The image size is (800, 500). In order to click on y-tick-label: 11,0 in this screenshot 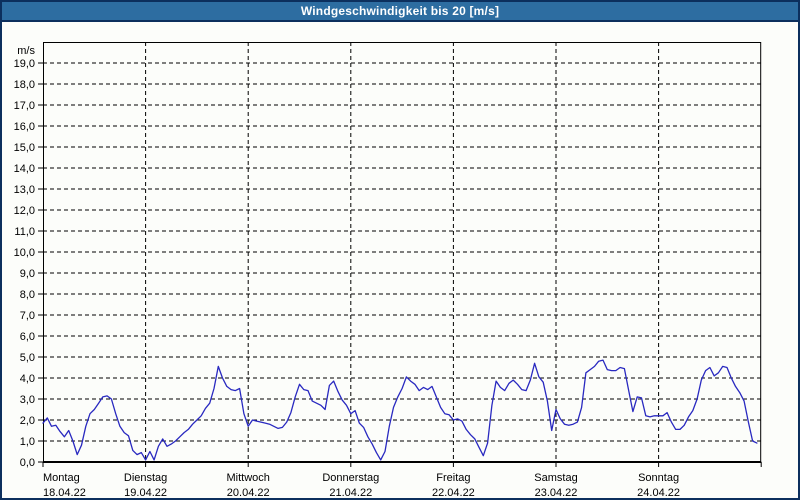, I will do `click(24, 232)`.